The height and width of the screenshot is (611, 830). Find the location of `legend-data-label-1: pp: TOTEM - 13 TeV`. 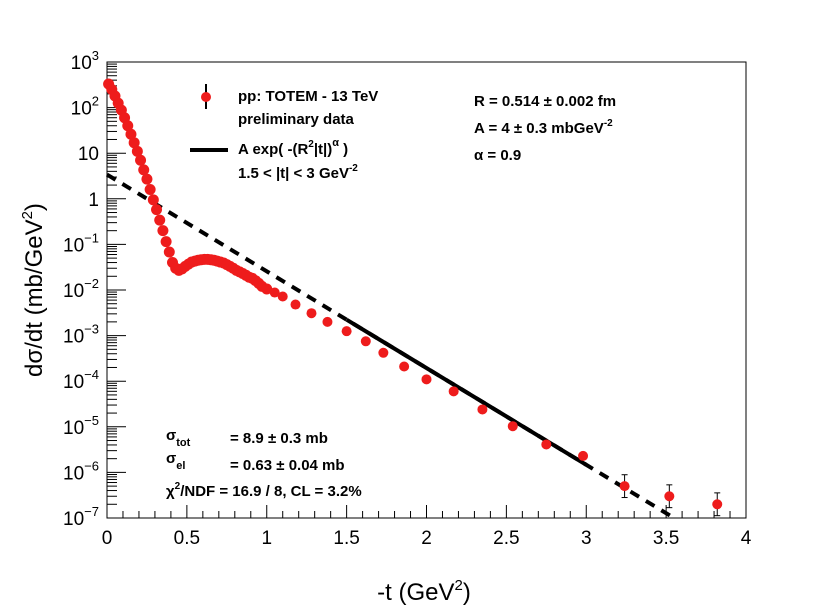

legend-data-label-1: pp: TOTEM - 13 TeV is located at coordinates (308, 96).